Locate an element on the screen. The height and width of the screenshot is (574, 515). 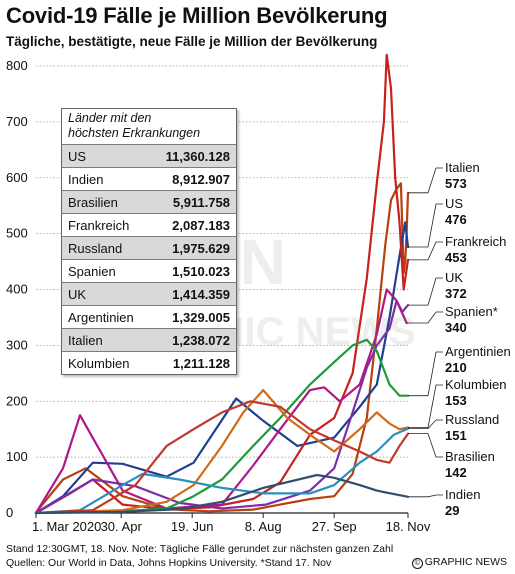
series-label: Argentinien 210 is located at coordinates (478, 360).